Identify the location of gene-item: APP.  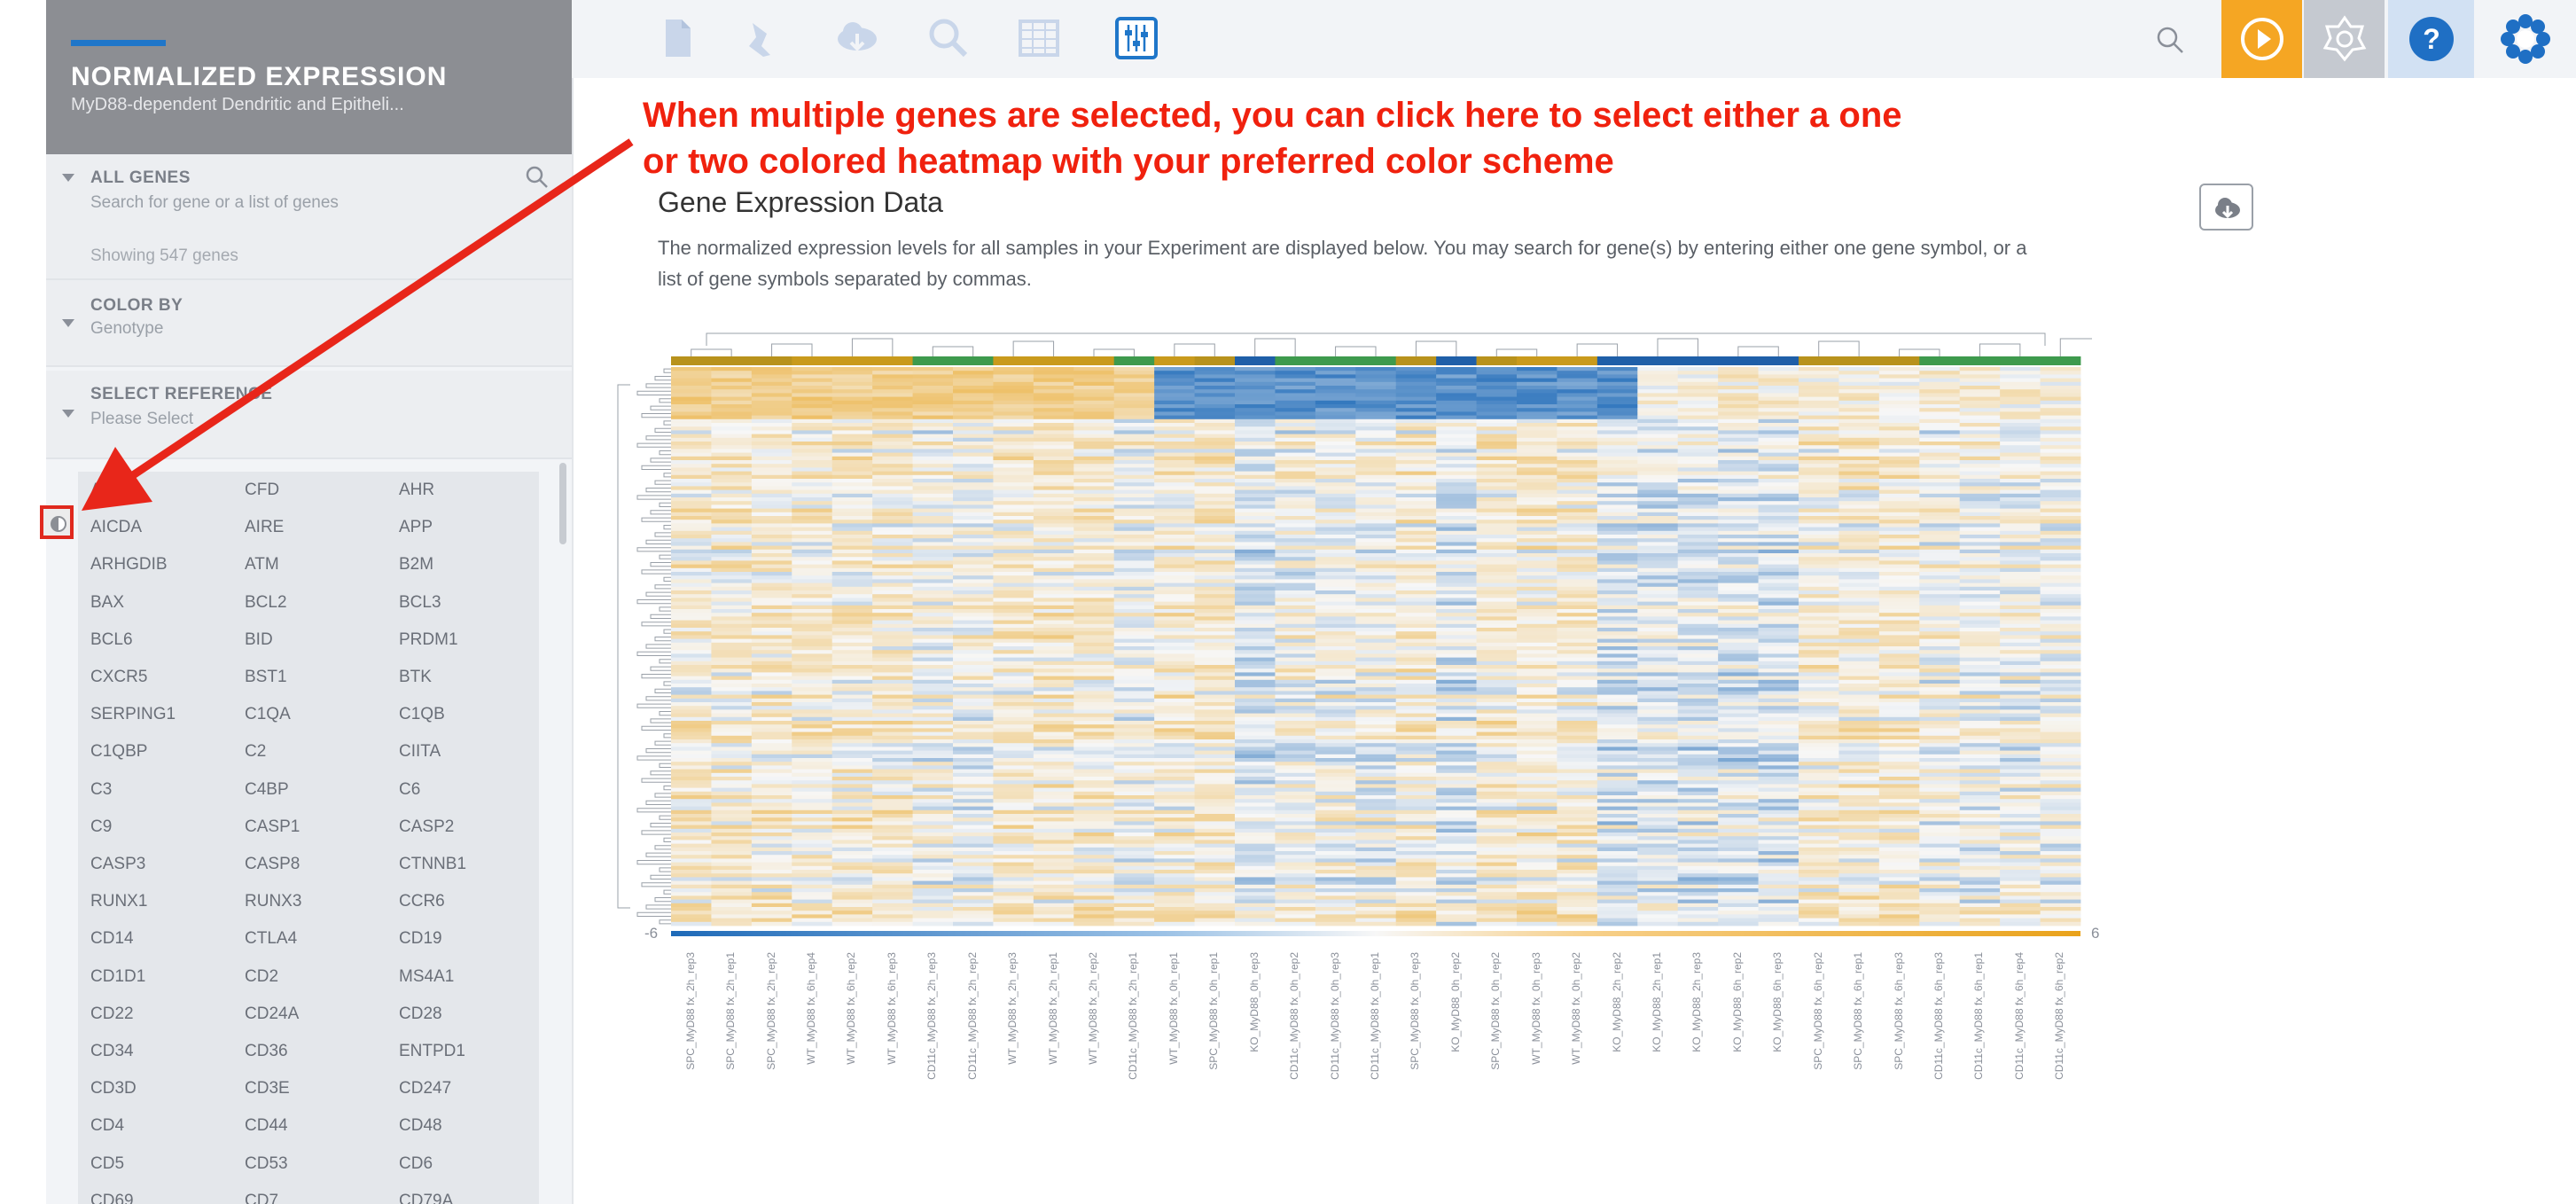
(416, 527).